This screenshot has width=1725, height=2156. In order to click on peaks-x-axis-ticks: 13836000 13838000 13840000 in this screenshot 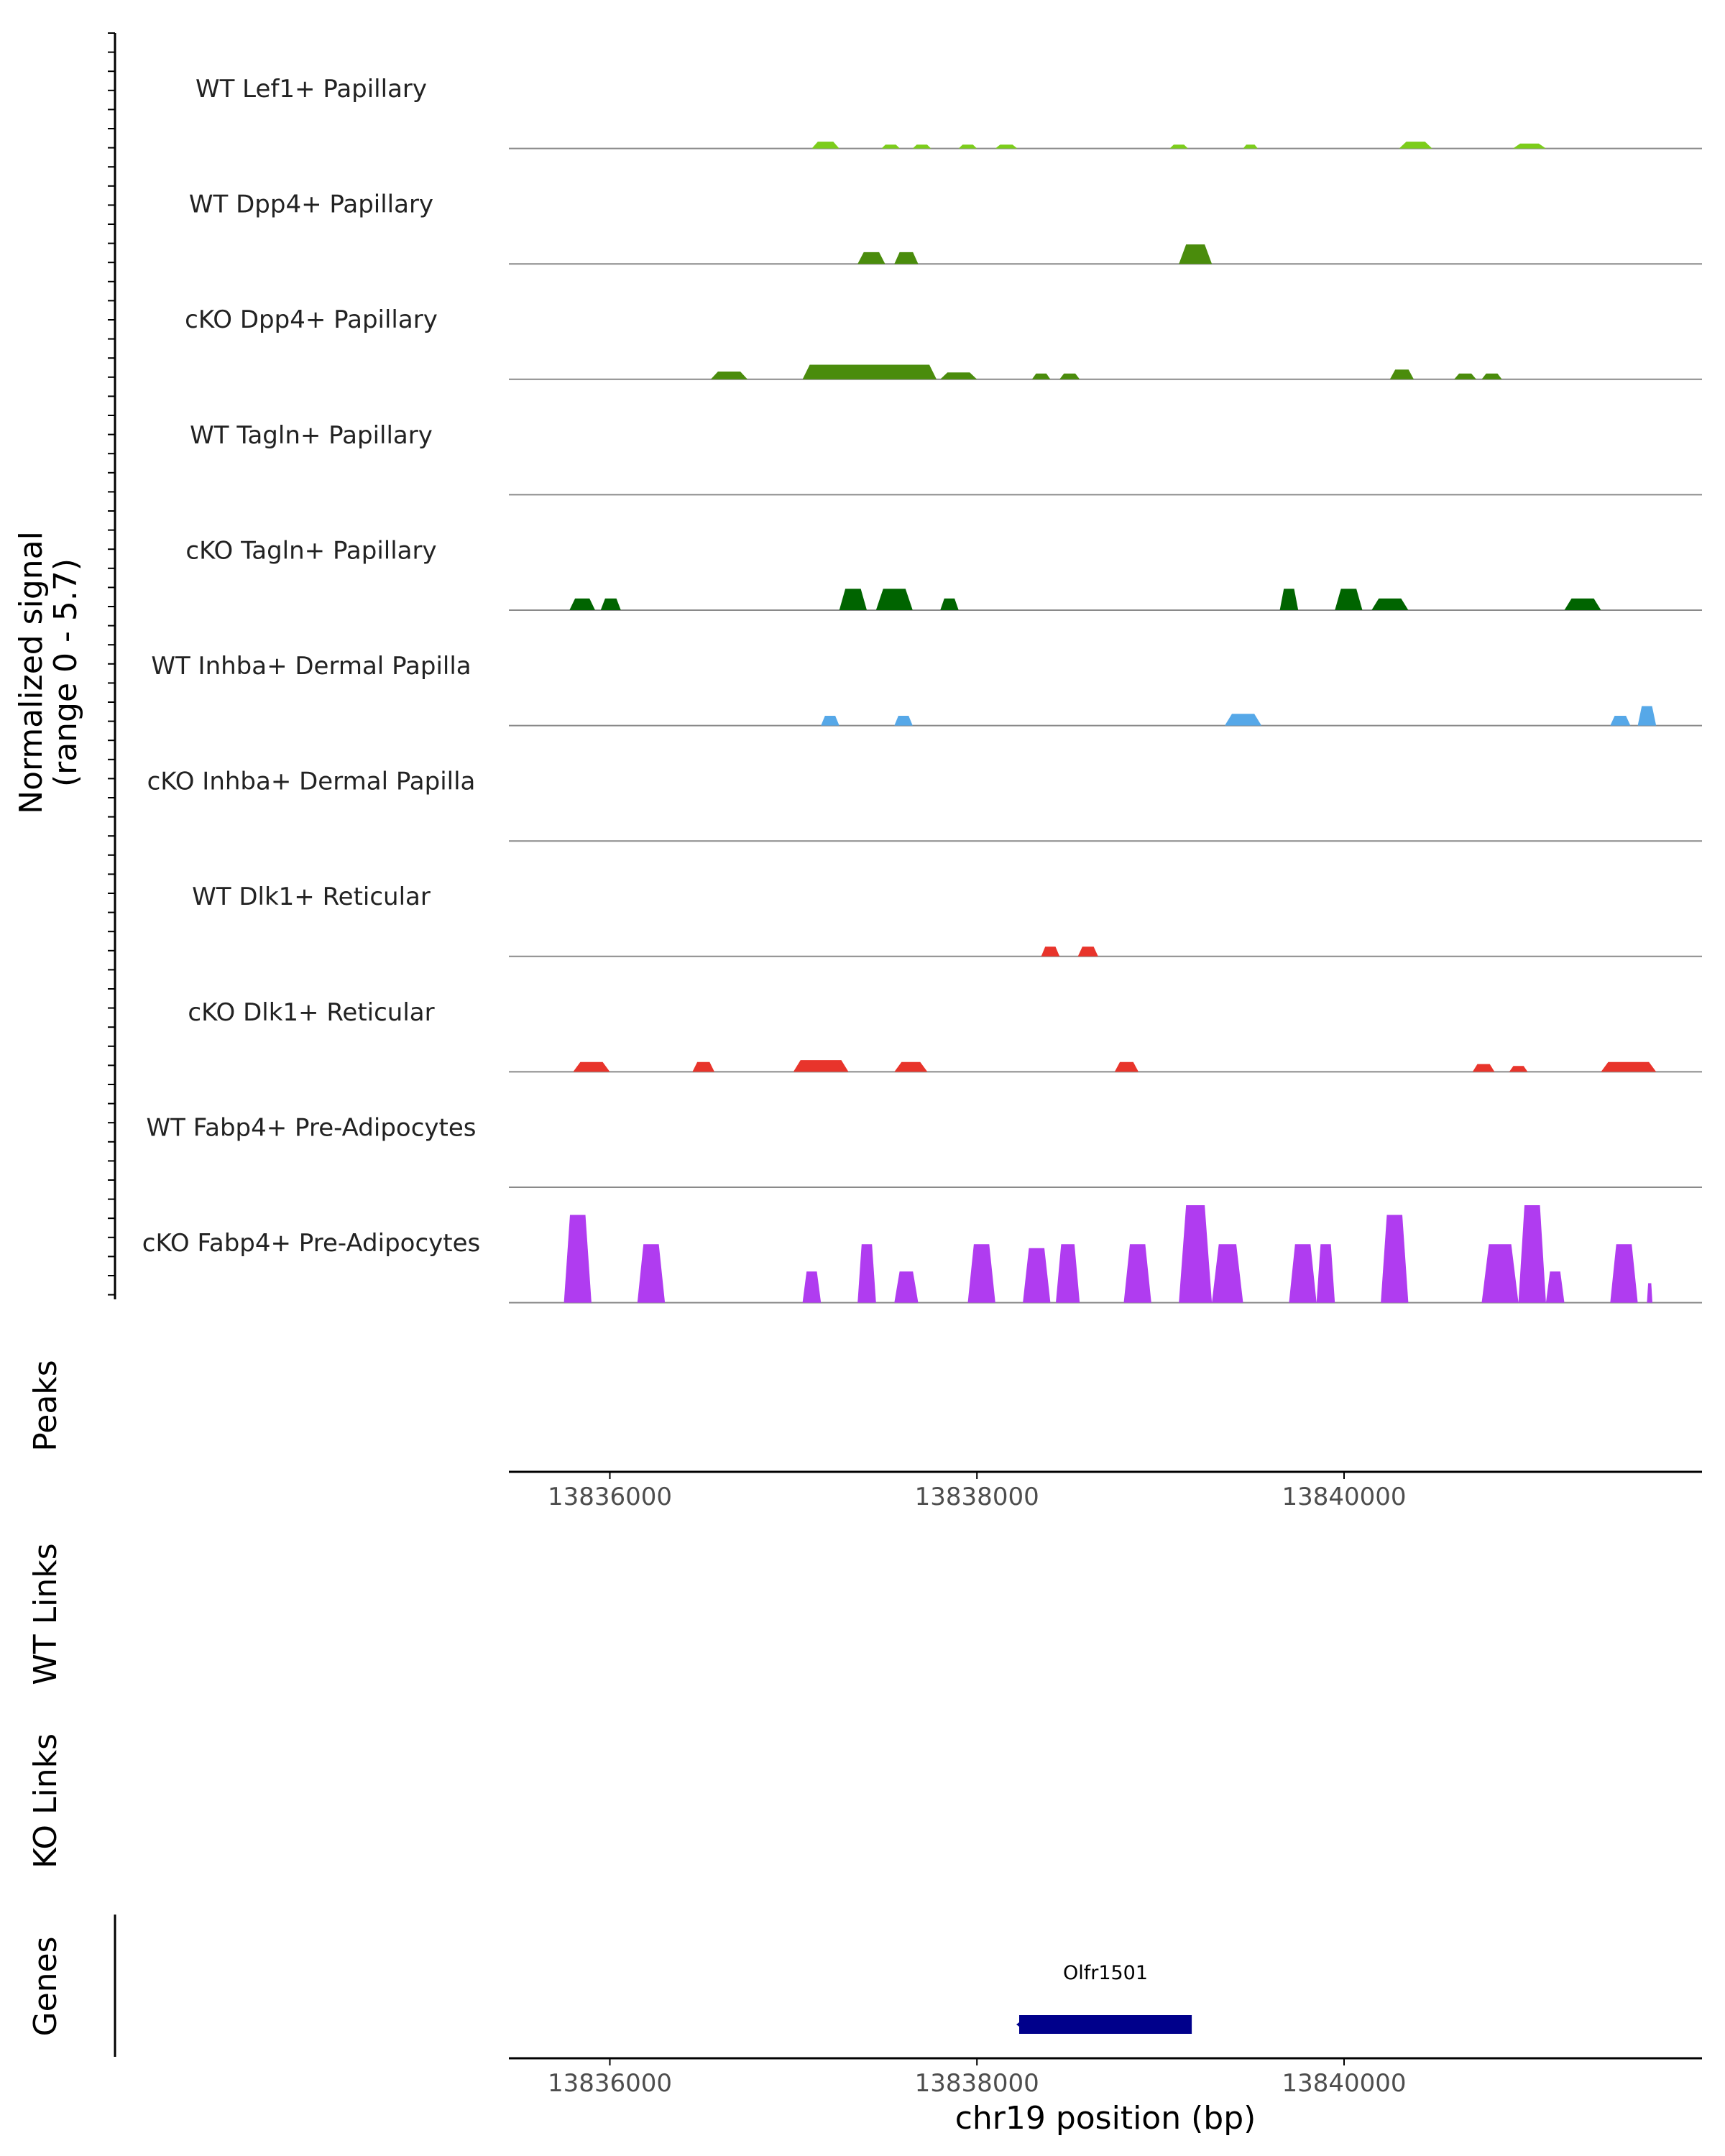, I will do `click(977, 1492)`.